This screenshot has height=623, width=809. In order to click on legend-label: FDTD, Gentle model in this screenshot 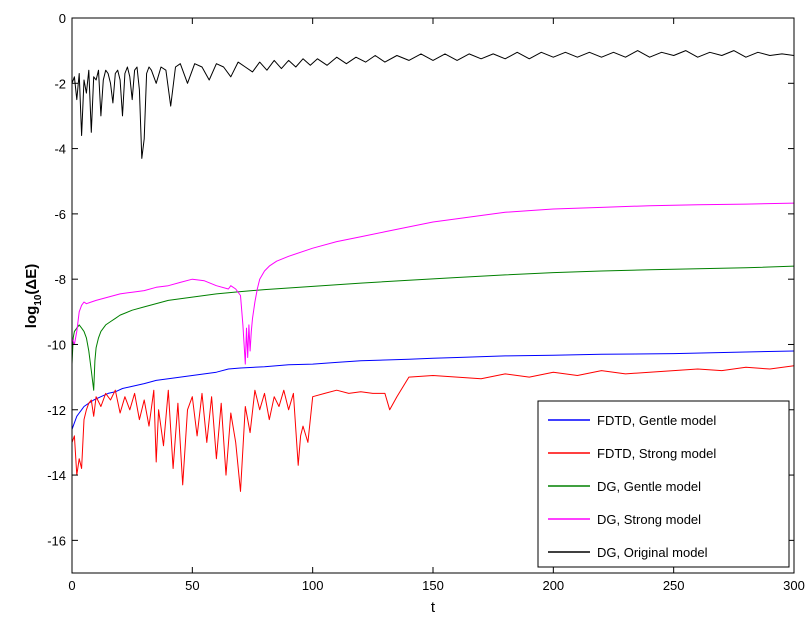, I will do `click(656, 420)`.